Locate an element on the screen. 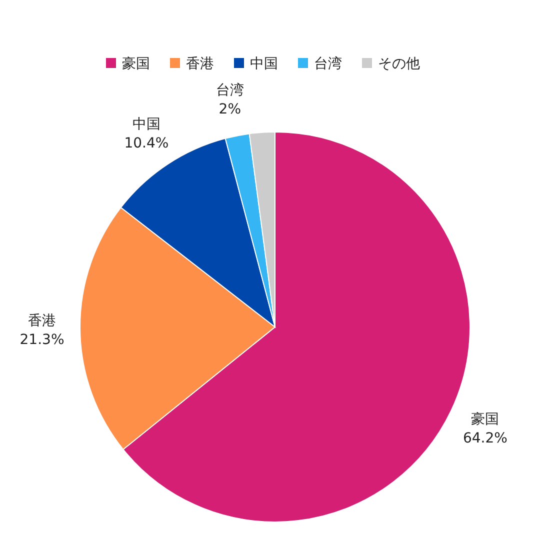  legend-label: 中国 is located at coordinates (264, 64).